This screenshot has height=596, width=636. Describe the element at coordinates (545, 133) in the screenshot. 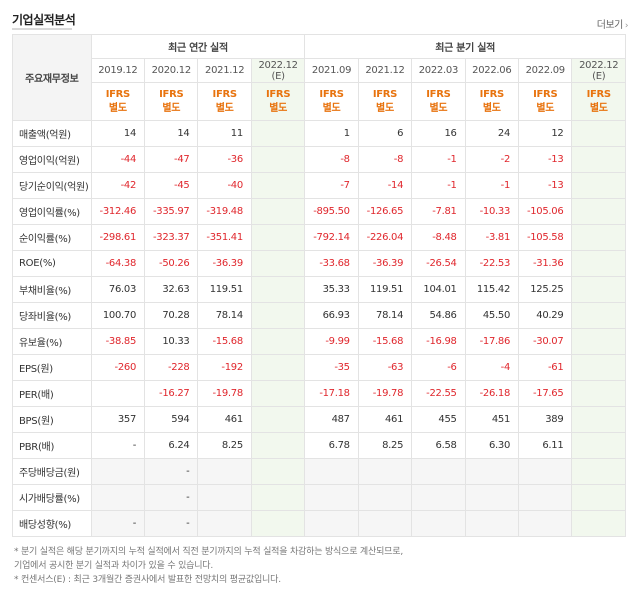

I see `table-cell: 12` at that location.